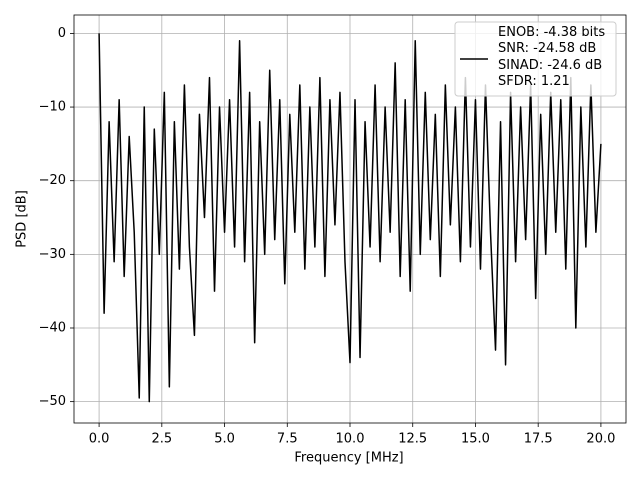 The height and width of the screenshot is (480, 640). Describe the element at coordinates (600, 439) in the screenshot. I see `x-tick-label: 20.0` at that location.